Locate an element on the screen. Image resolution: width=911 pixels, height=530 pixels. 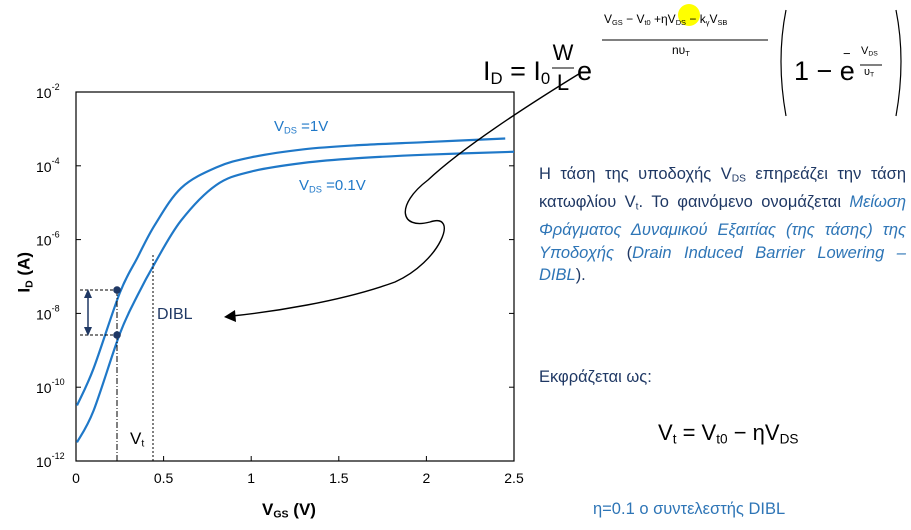
bracket-left is located at coordinates (783, 63).